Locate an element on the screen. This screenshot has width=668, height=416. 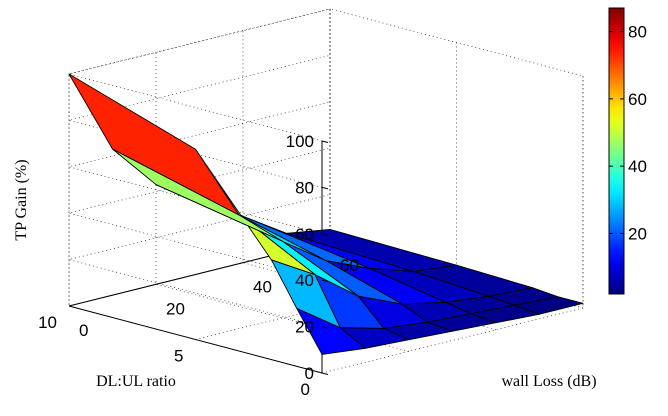
x-tick-label: 0 is located at coordinates (305, 389).